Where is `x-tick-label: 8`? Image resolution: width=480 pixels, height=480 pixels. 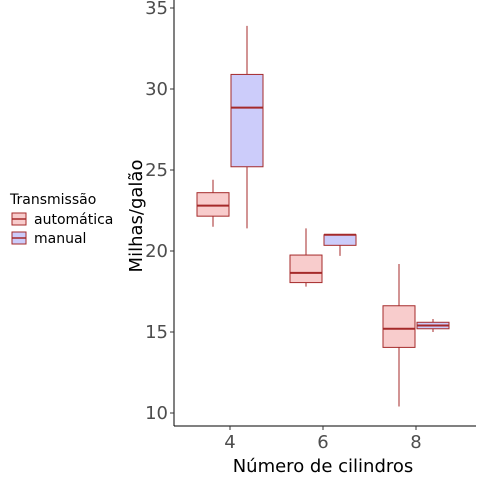 x-tick-label: 8 is located at coordinates (415, 442).